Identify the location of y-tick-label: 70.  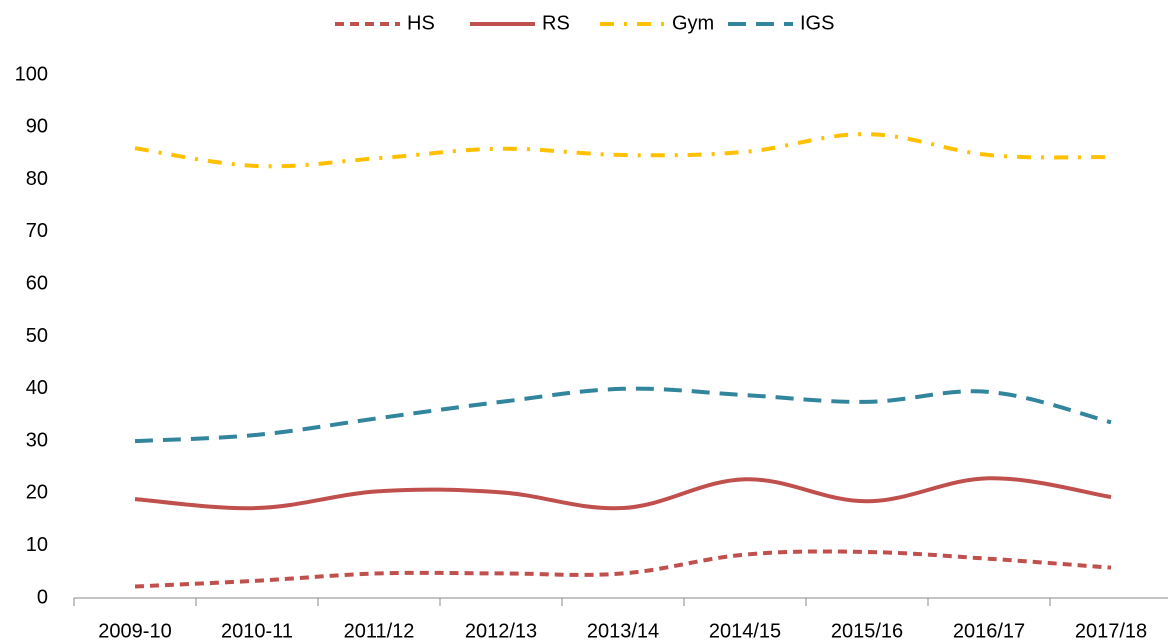
(37, 231).